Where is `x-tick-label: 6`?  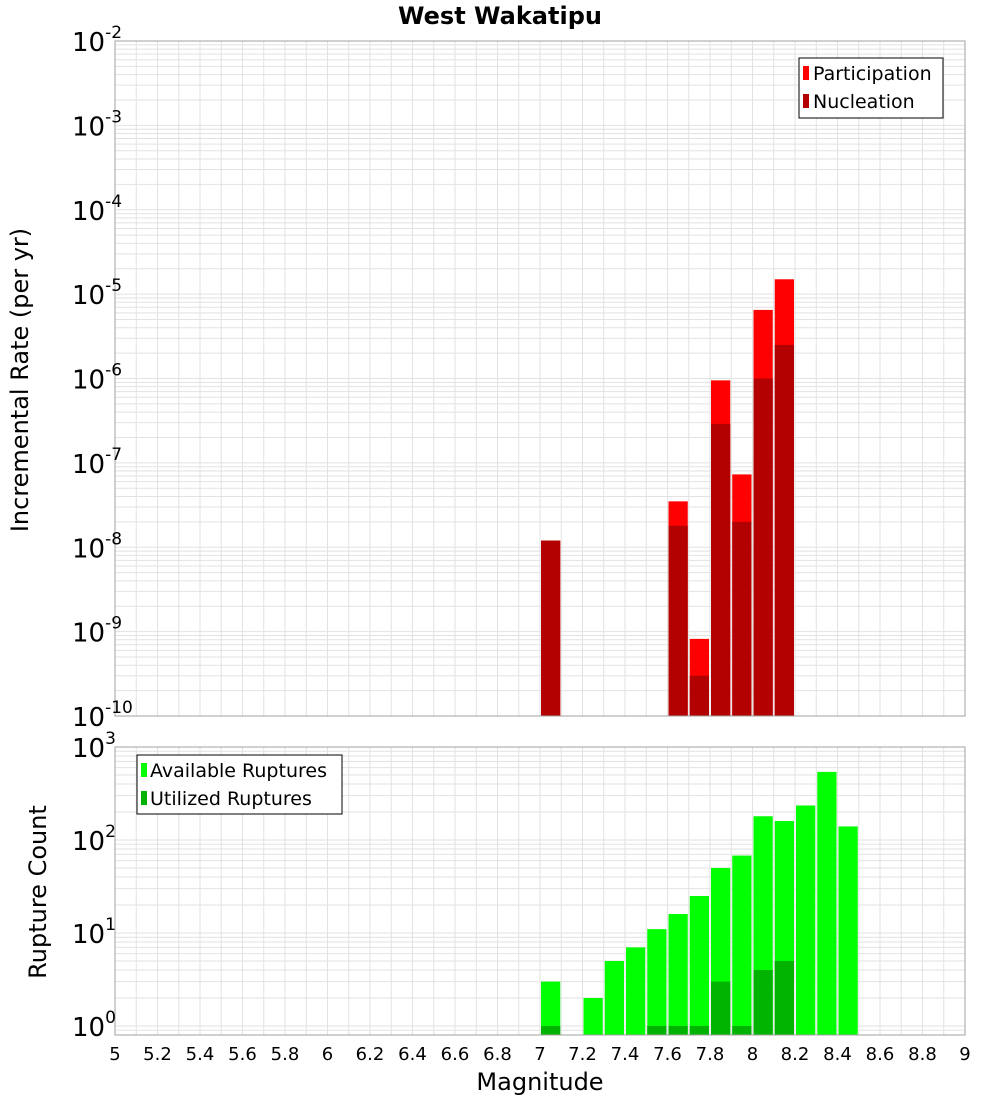
x-tick-label: 6 is located at coordinates (327, 1054).